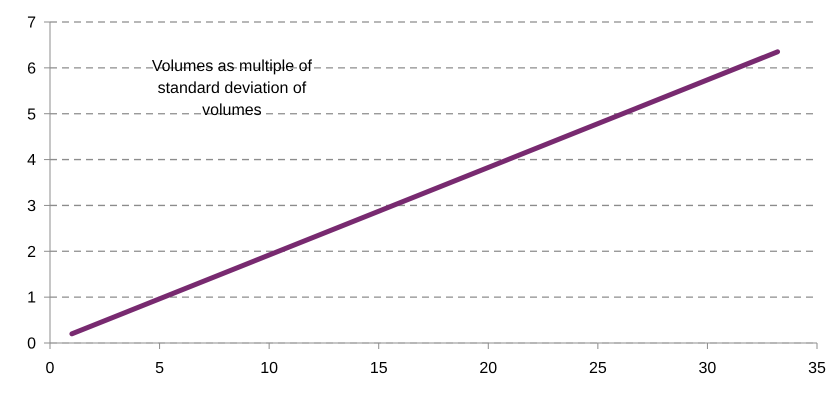 Image resolution: width=831 pixels, height=402 pixels. What do you see at coordinates (31, 23) in the screenshot?
I see `y-tick-label: 7` at bounding box center [31, 23].